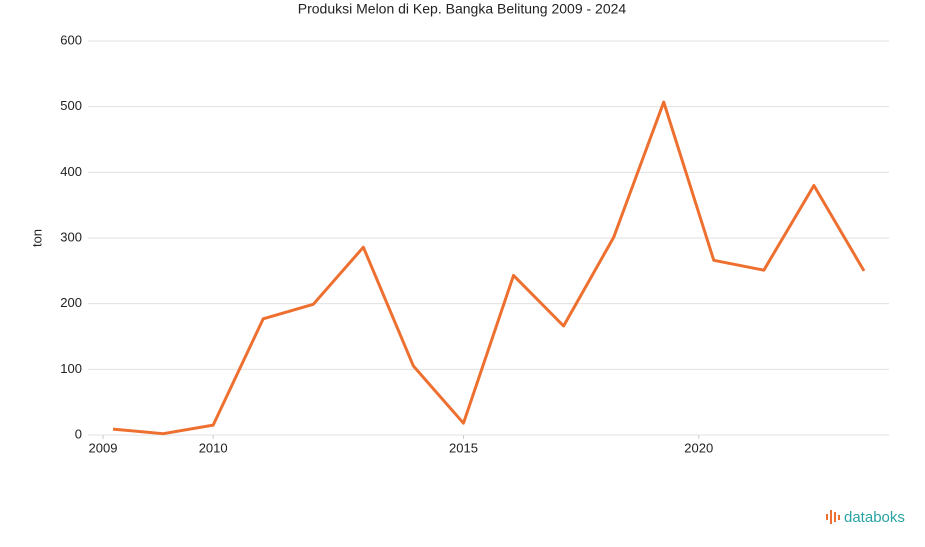 The width and height of the screenshot is (925, 547). I want to click on x-tick-label: 2020, so click(698, 447).